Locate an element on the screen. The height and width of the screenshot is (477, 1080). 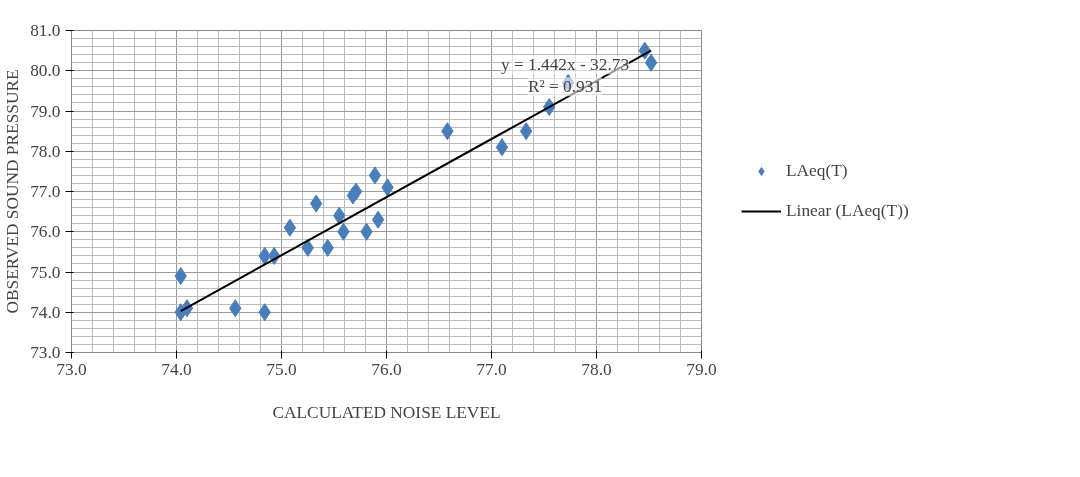
x-tick-label: 73.0 is located at coordinates (71, 369).